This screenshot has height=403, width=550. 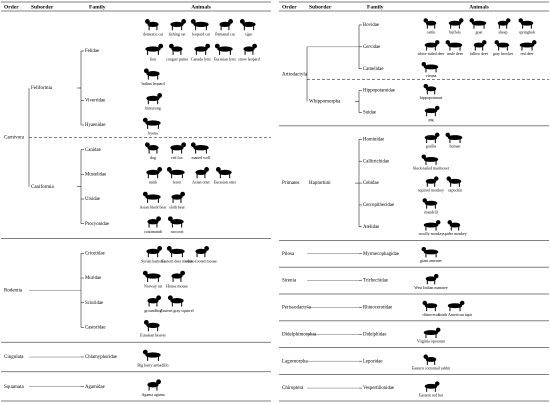 I want to click on animal-name: Canada lynx, so click(x=201, y=58).